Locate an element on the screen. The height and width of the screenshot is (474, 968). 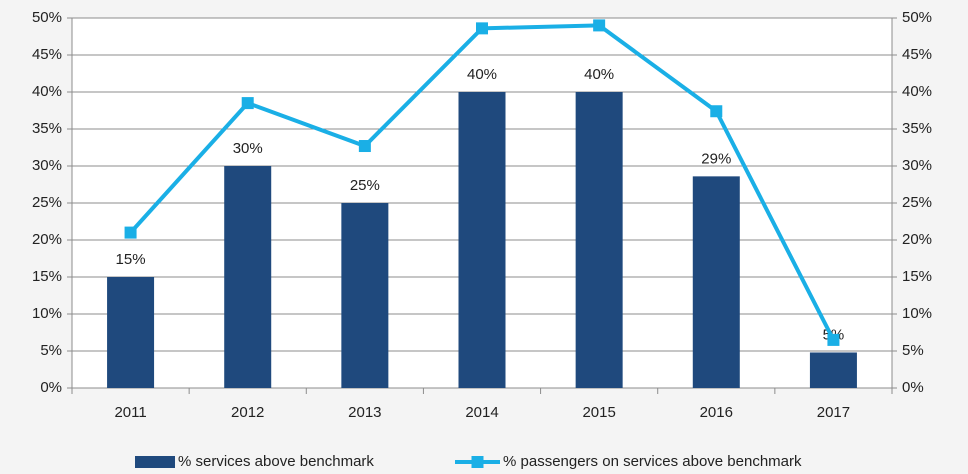
data-label: 29% is located at coordinates (716, 158).